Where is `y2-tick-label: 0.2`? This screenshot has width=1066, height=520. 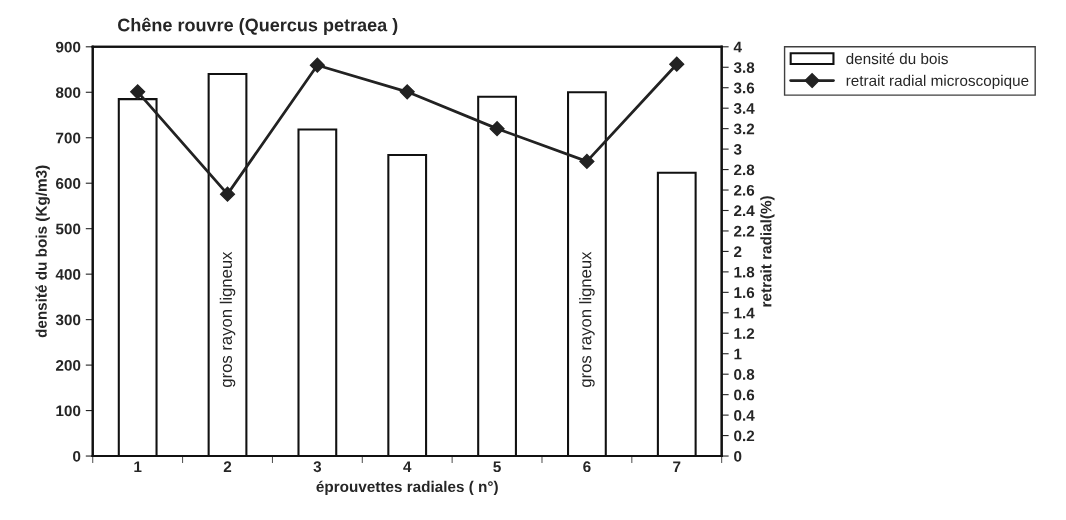 y2-tick-label: 0.2 is located at coordinates (744, 436).